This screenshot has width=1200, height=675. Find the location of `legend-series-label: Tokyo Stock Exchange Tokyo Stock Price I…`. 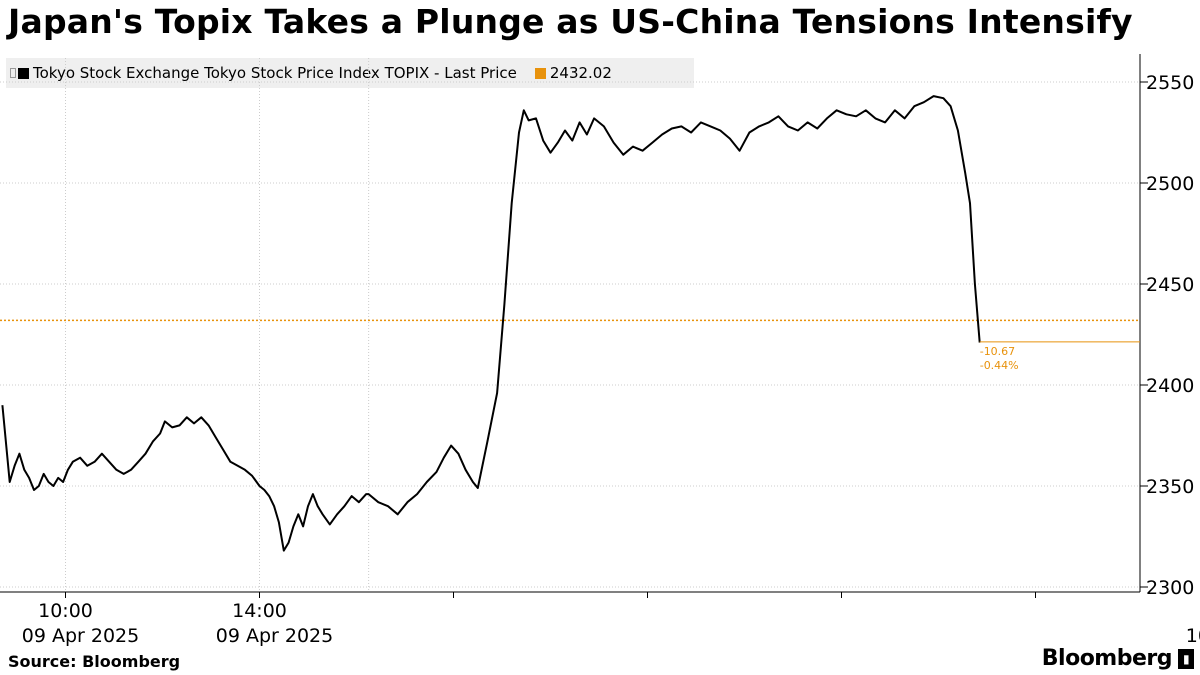

legend-series-label: Tokyo Stock Exchange Tokyo Stock Price I… is located at coordinates (275, 73).